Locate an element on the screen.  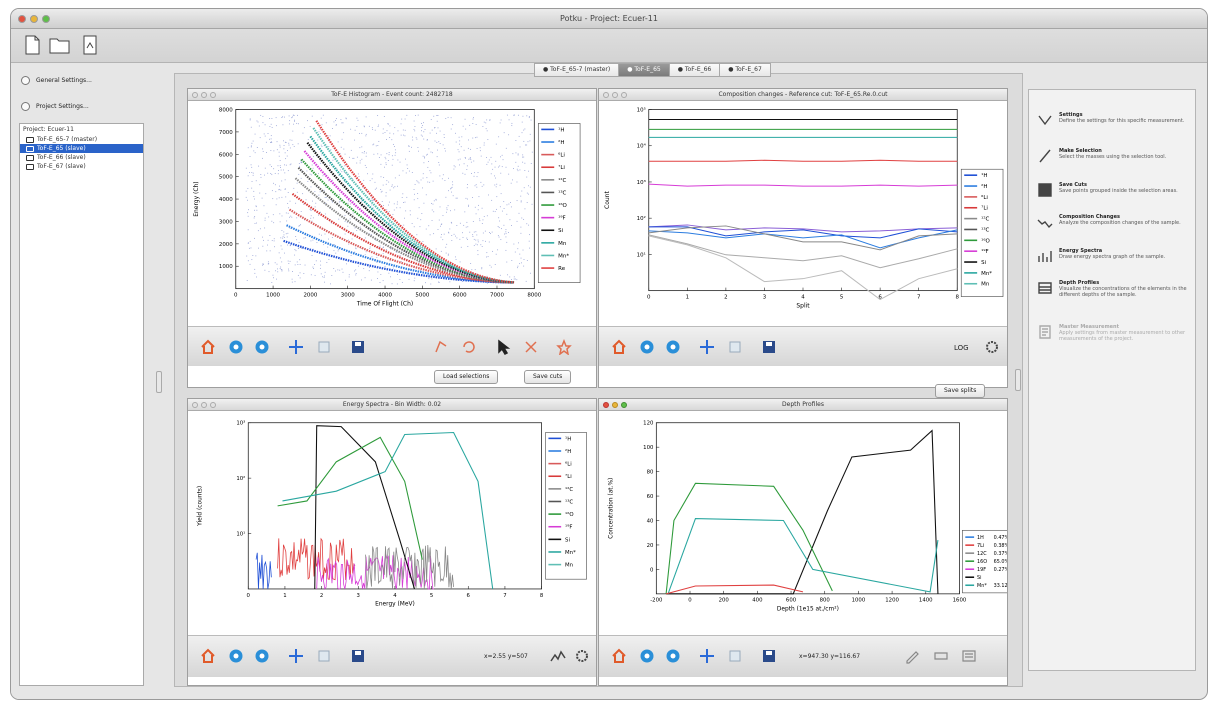
selection-icon is located at coordinates (441, 347).